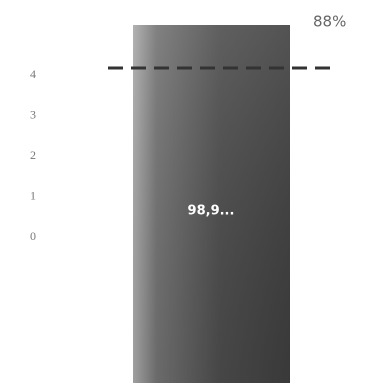 Image resolution: width=366 pixels, height=383 pixels. I want to click on axis-label: 3, so click(33, 114).